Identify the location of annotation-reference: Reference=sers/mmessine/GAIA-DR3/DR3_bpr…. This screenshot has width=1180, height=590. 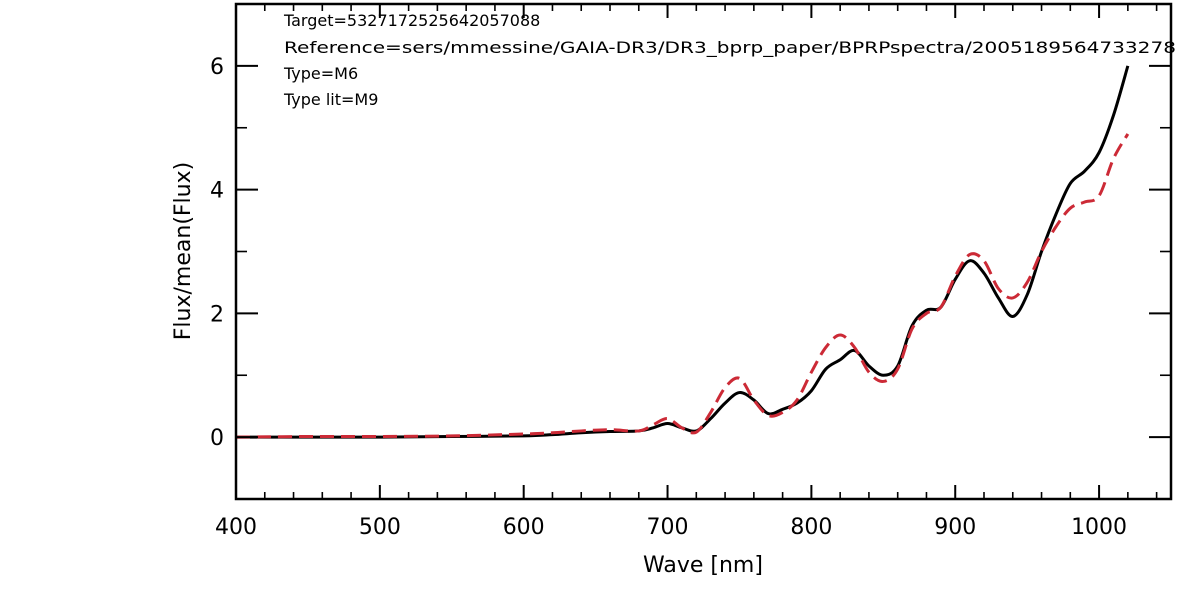
(730, 48).